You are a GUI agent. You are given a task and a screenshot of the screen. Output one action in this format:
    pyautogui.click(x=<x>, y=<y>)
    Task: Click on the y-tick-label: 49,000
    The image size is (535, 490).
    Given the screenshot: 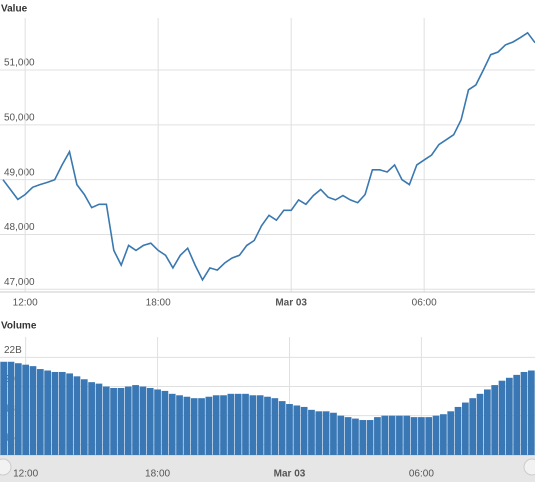 What is the action you would take?
    pyautogui.click(x=19, y=172)
    